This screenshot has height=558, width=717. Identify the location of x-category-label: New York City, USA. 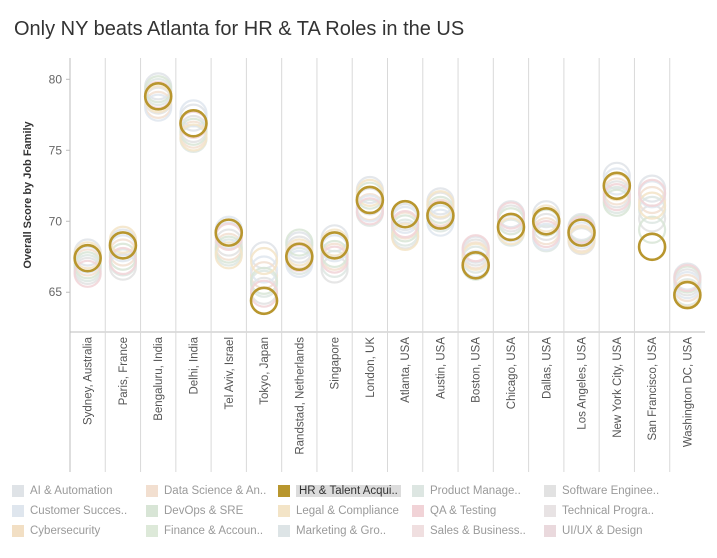
(618, 387).